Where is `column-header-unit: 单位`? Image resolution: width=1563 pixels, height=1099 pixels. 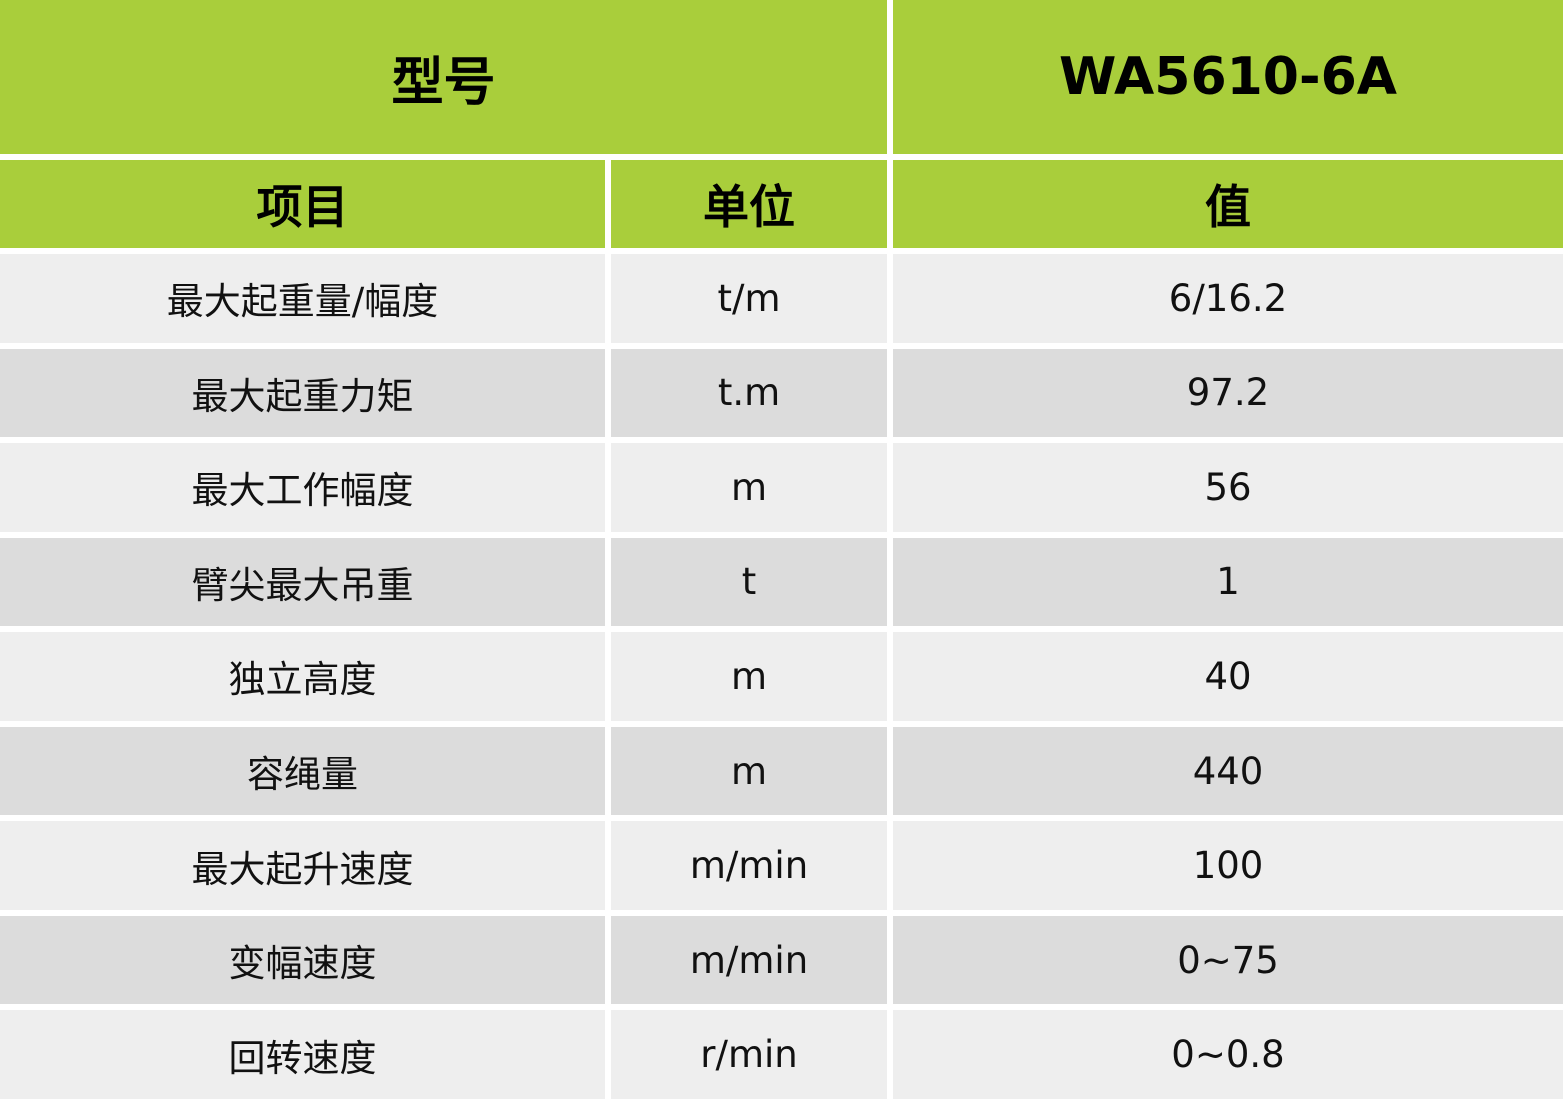
column-header-unit: 单位 is located at coordinates (749, 204).